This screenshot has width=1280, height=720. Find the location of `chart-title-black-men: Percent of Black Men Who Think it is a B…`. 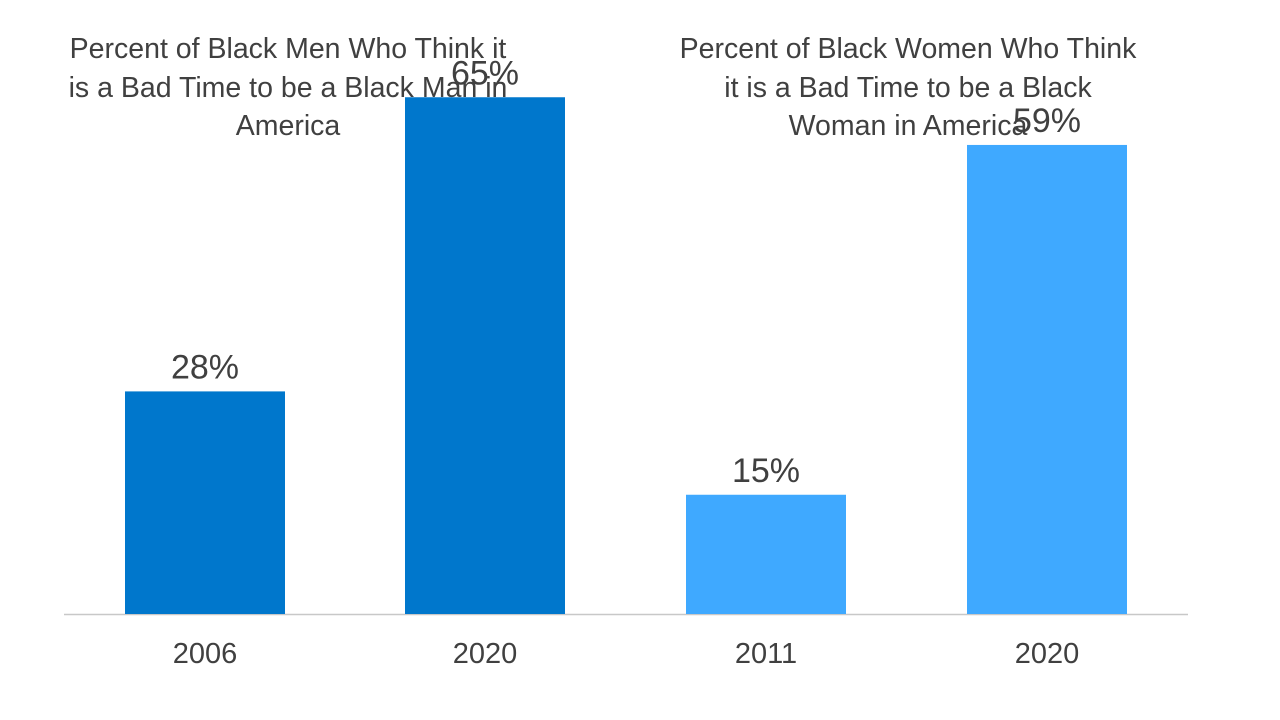

chart-title-black-men: Percent of Black Men Who Think it is a B… is located at coordinates (288, 87).